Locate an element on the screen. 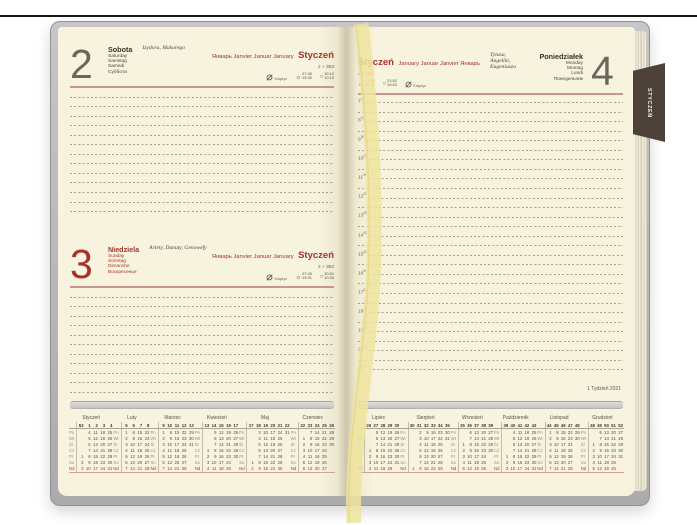 The image size is (697, 525). weekday-row: So 1 8 15 22 29 is located at coordinates (261, 462).